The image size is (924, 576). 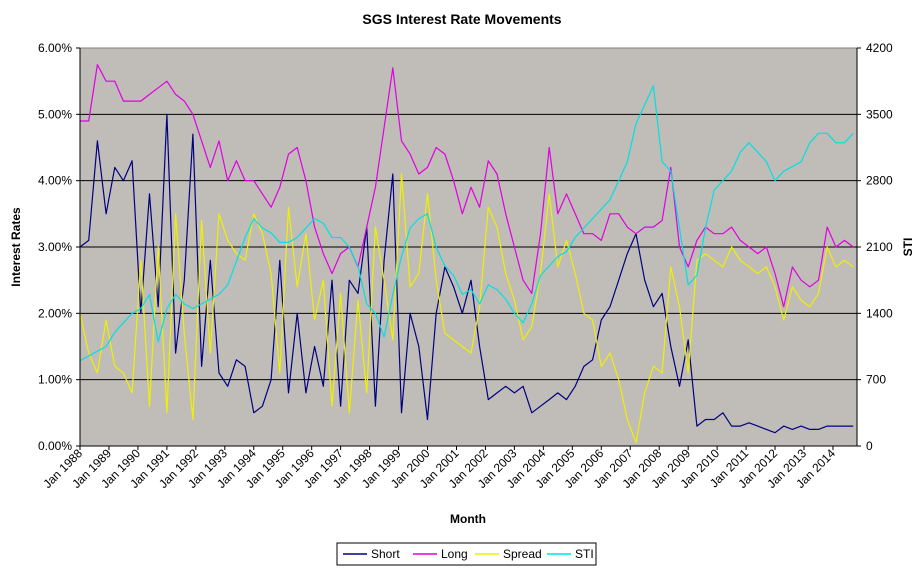 What do you see at coordinates (468, 519) in the screenshot?
I see `x-axis-label: Month` at bounding box center [468, 519].